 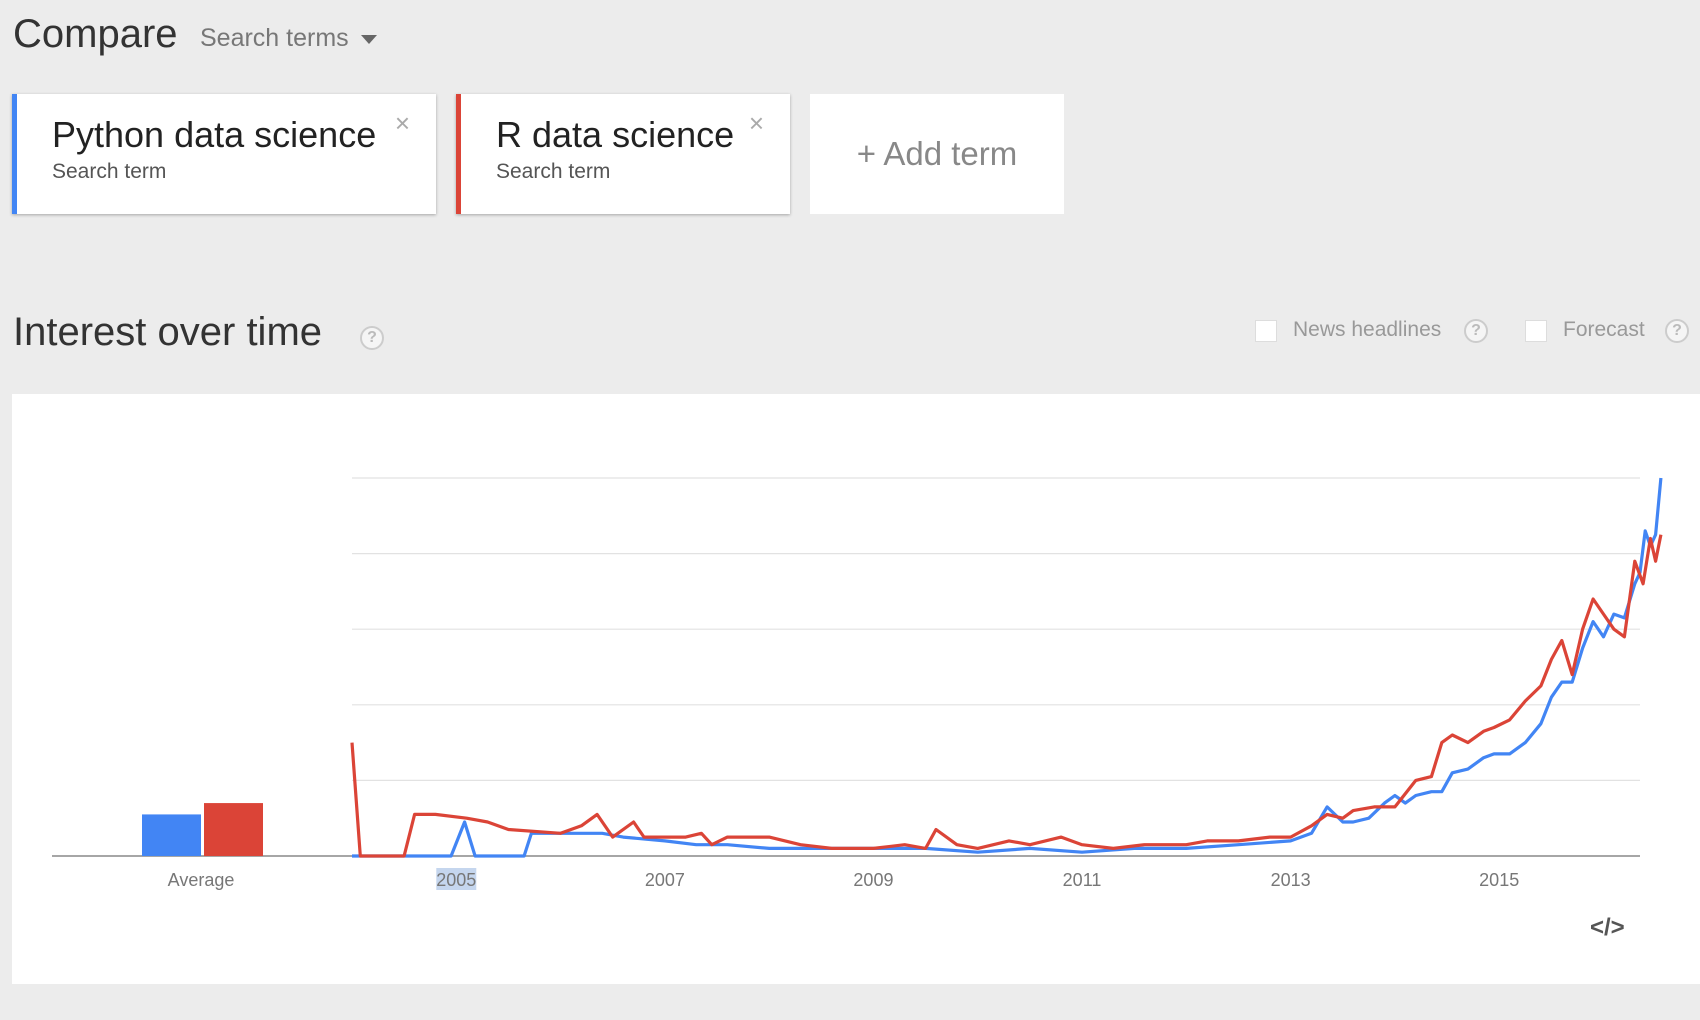 What do you see at coordinates (201, 880) in the screenshot?
I see `average-label: Average` at bounding box center [201, 880].